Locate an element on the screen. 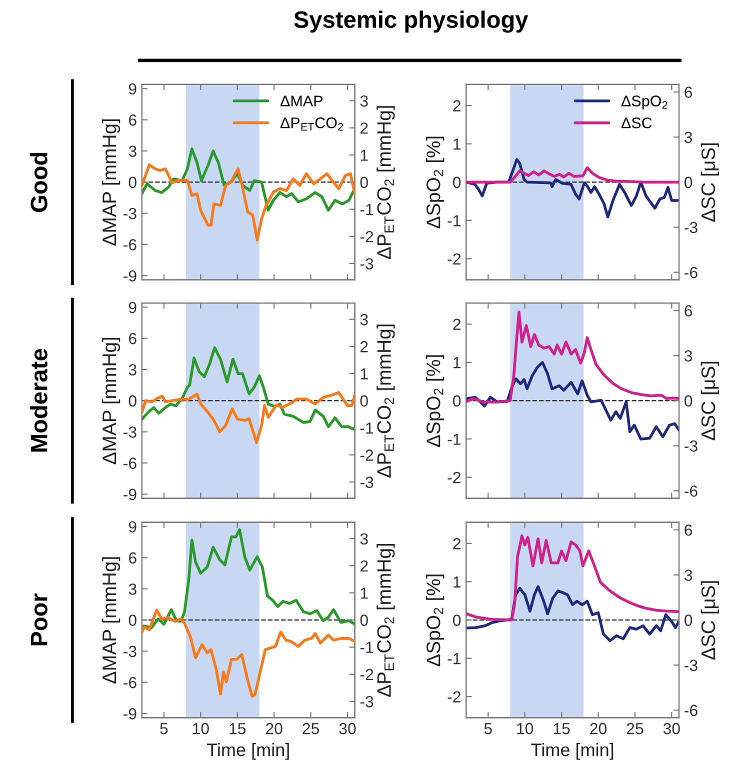  x-tick-label: 10 is located at coordinates (200, 728).